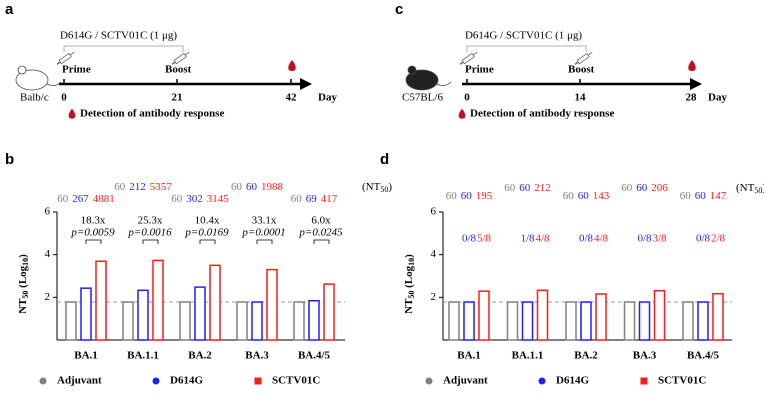 The width and height of the screenshot is (764, 403). Describe the element at coordinates (23, 277) in the screenshot. I see `label-part: (Log` at that location.